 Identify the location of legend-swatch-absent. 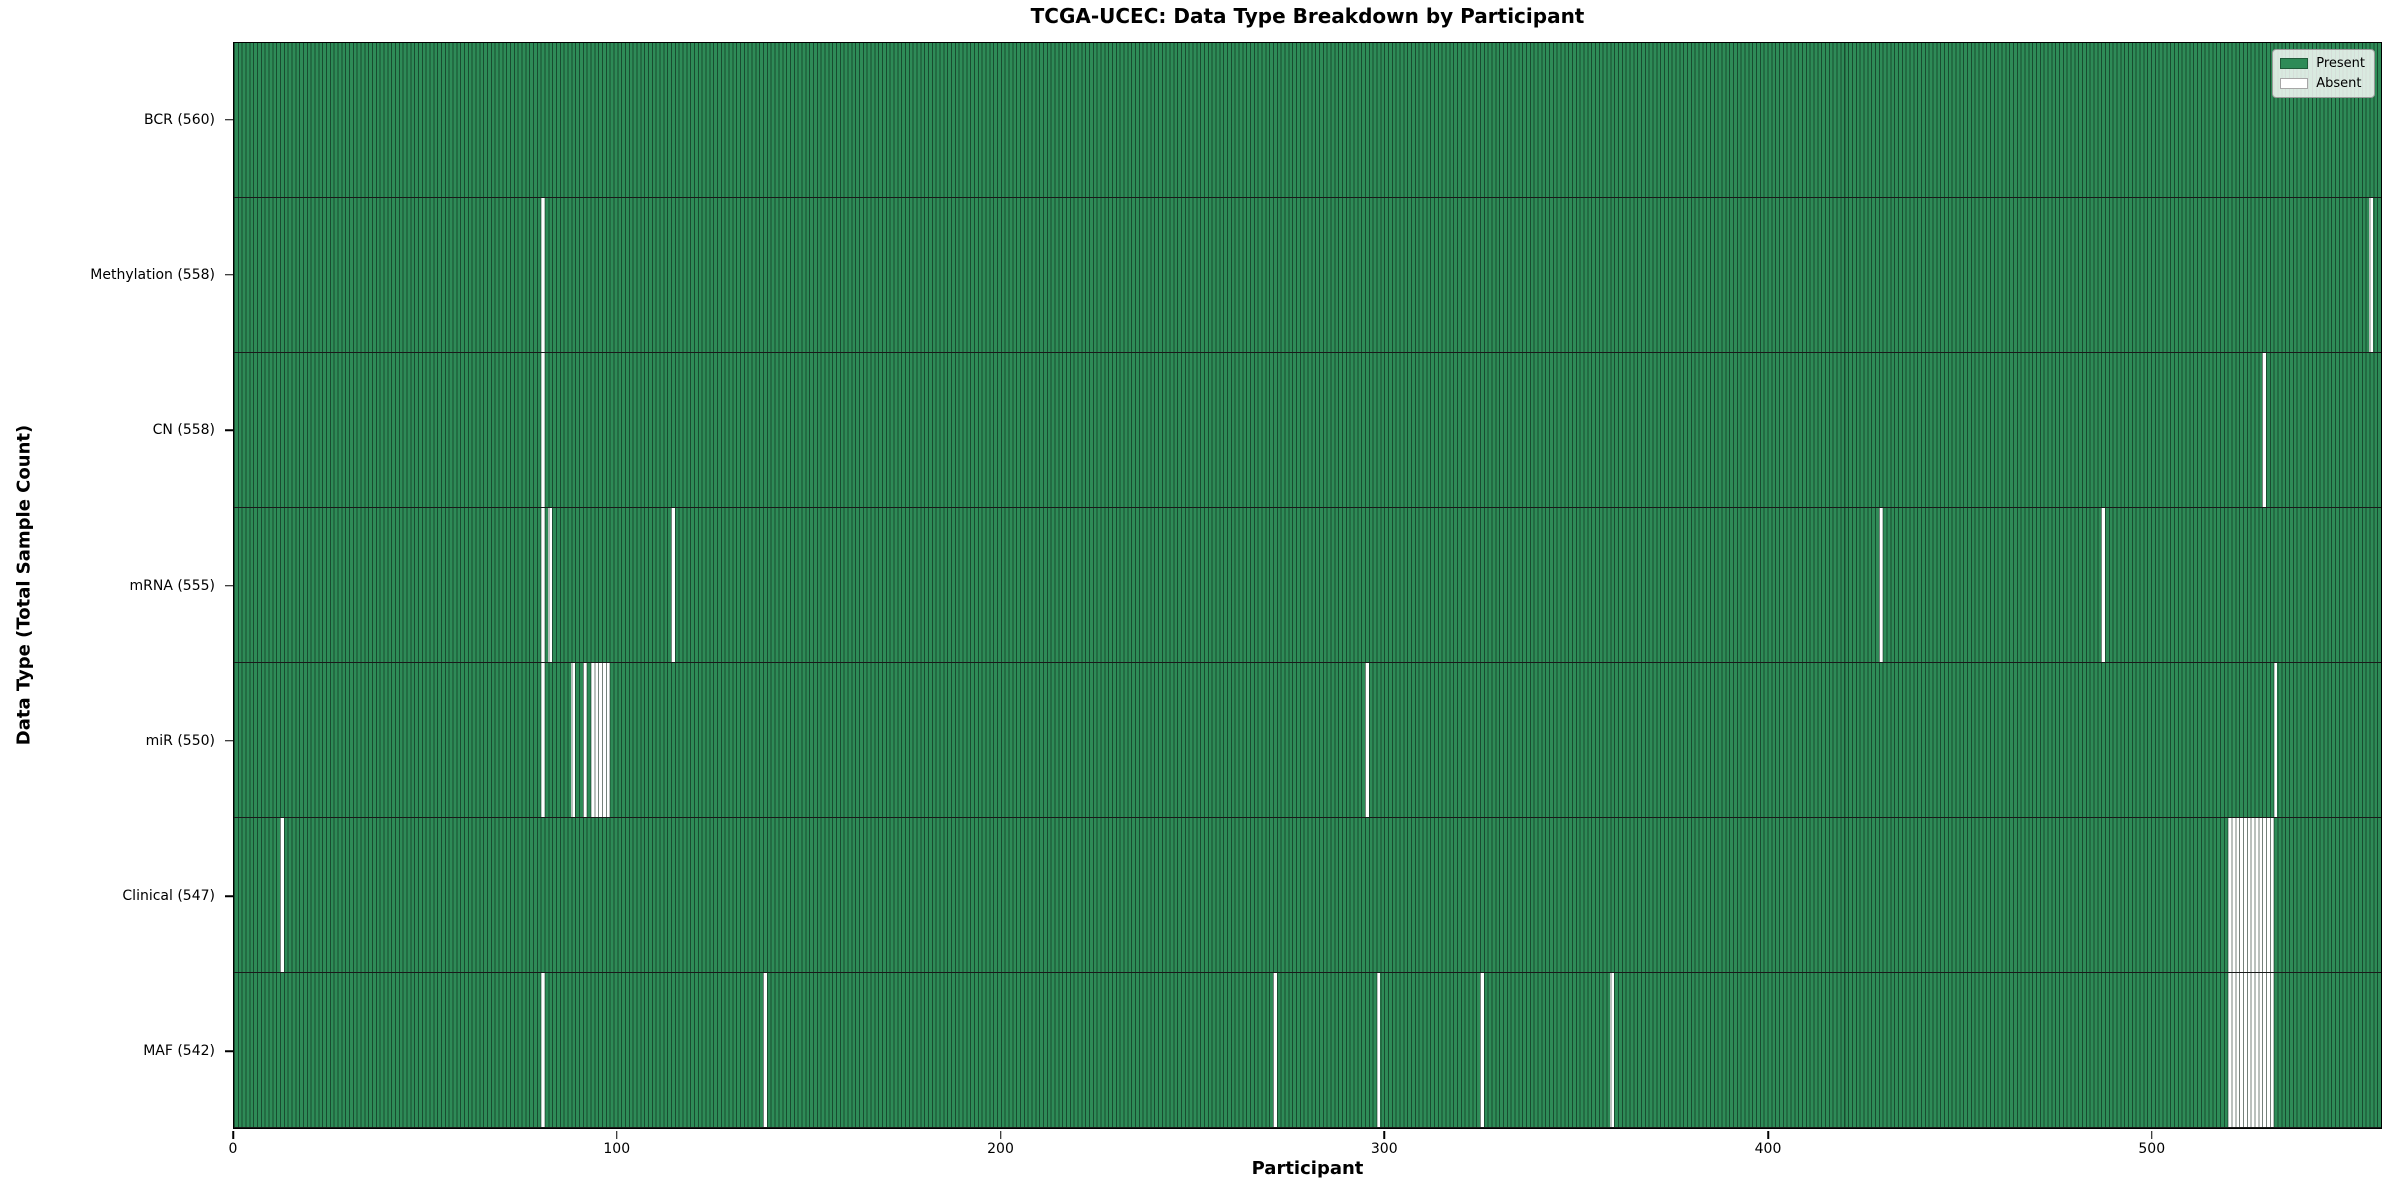
(2294, 83).